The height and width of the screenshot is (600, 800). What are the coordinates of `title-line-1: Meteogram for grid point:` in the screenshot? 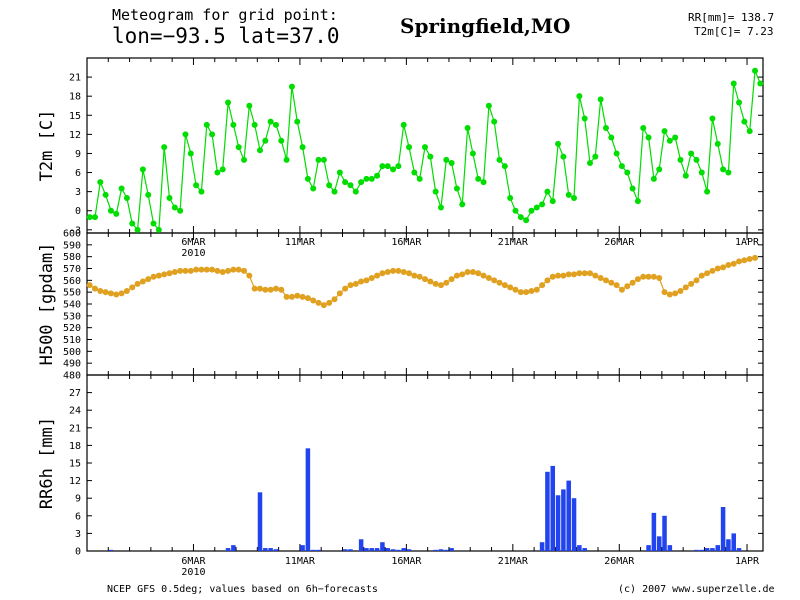 It's located at (225, 15).